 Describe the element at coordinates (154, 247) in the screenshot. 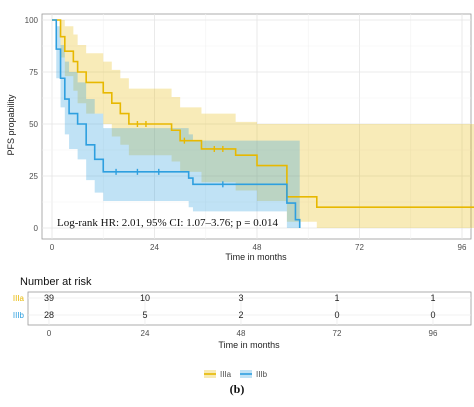

I see `x-tick-label: 24` at that location.